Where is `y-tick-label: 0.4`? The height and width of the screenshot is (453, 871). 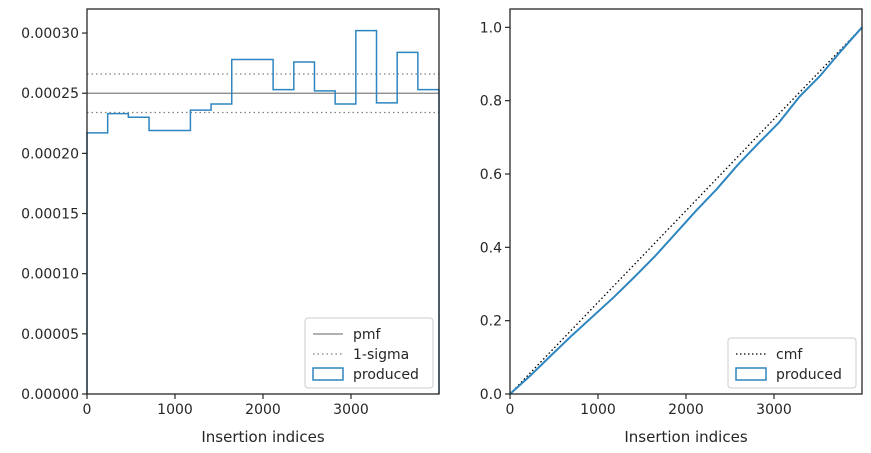 y-tick-label: 0.4 is located at coordinates (491, 248).